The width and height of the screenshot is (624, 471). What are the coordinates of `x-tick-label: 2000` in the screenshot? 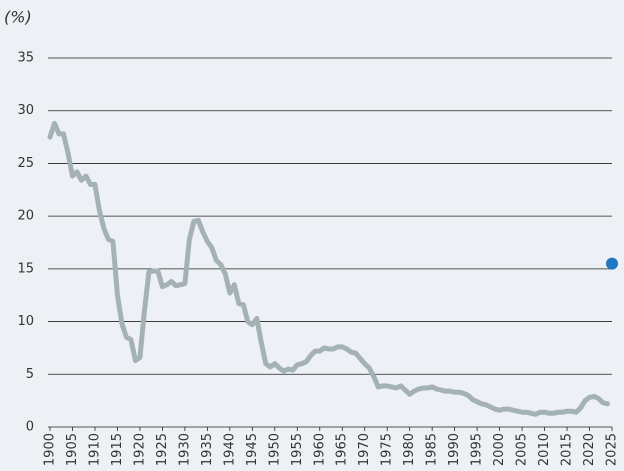 It's located at (499, 449).